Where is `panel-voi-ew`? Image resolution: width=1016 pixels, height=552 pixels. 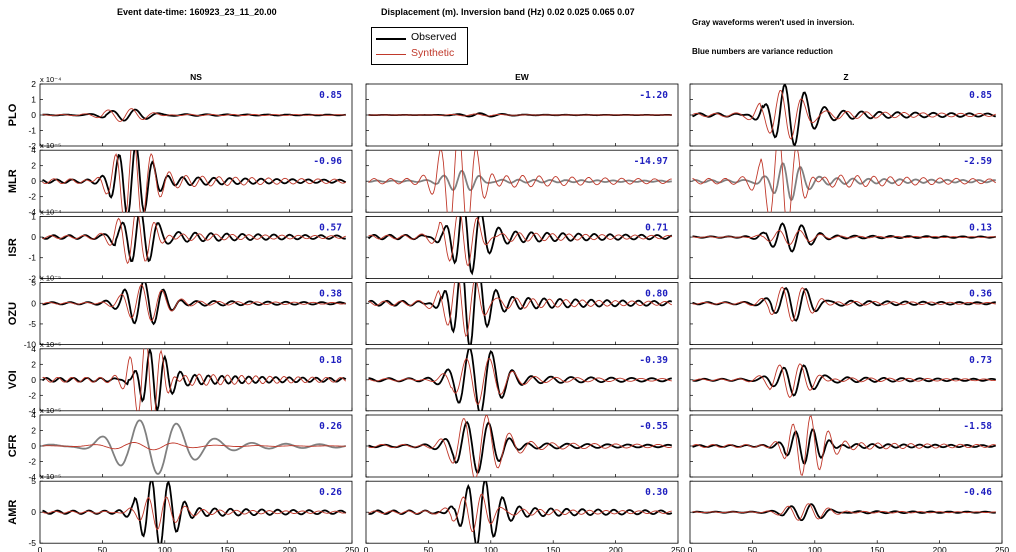
panel-voi-ew is located at coordinates (522, 380).